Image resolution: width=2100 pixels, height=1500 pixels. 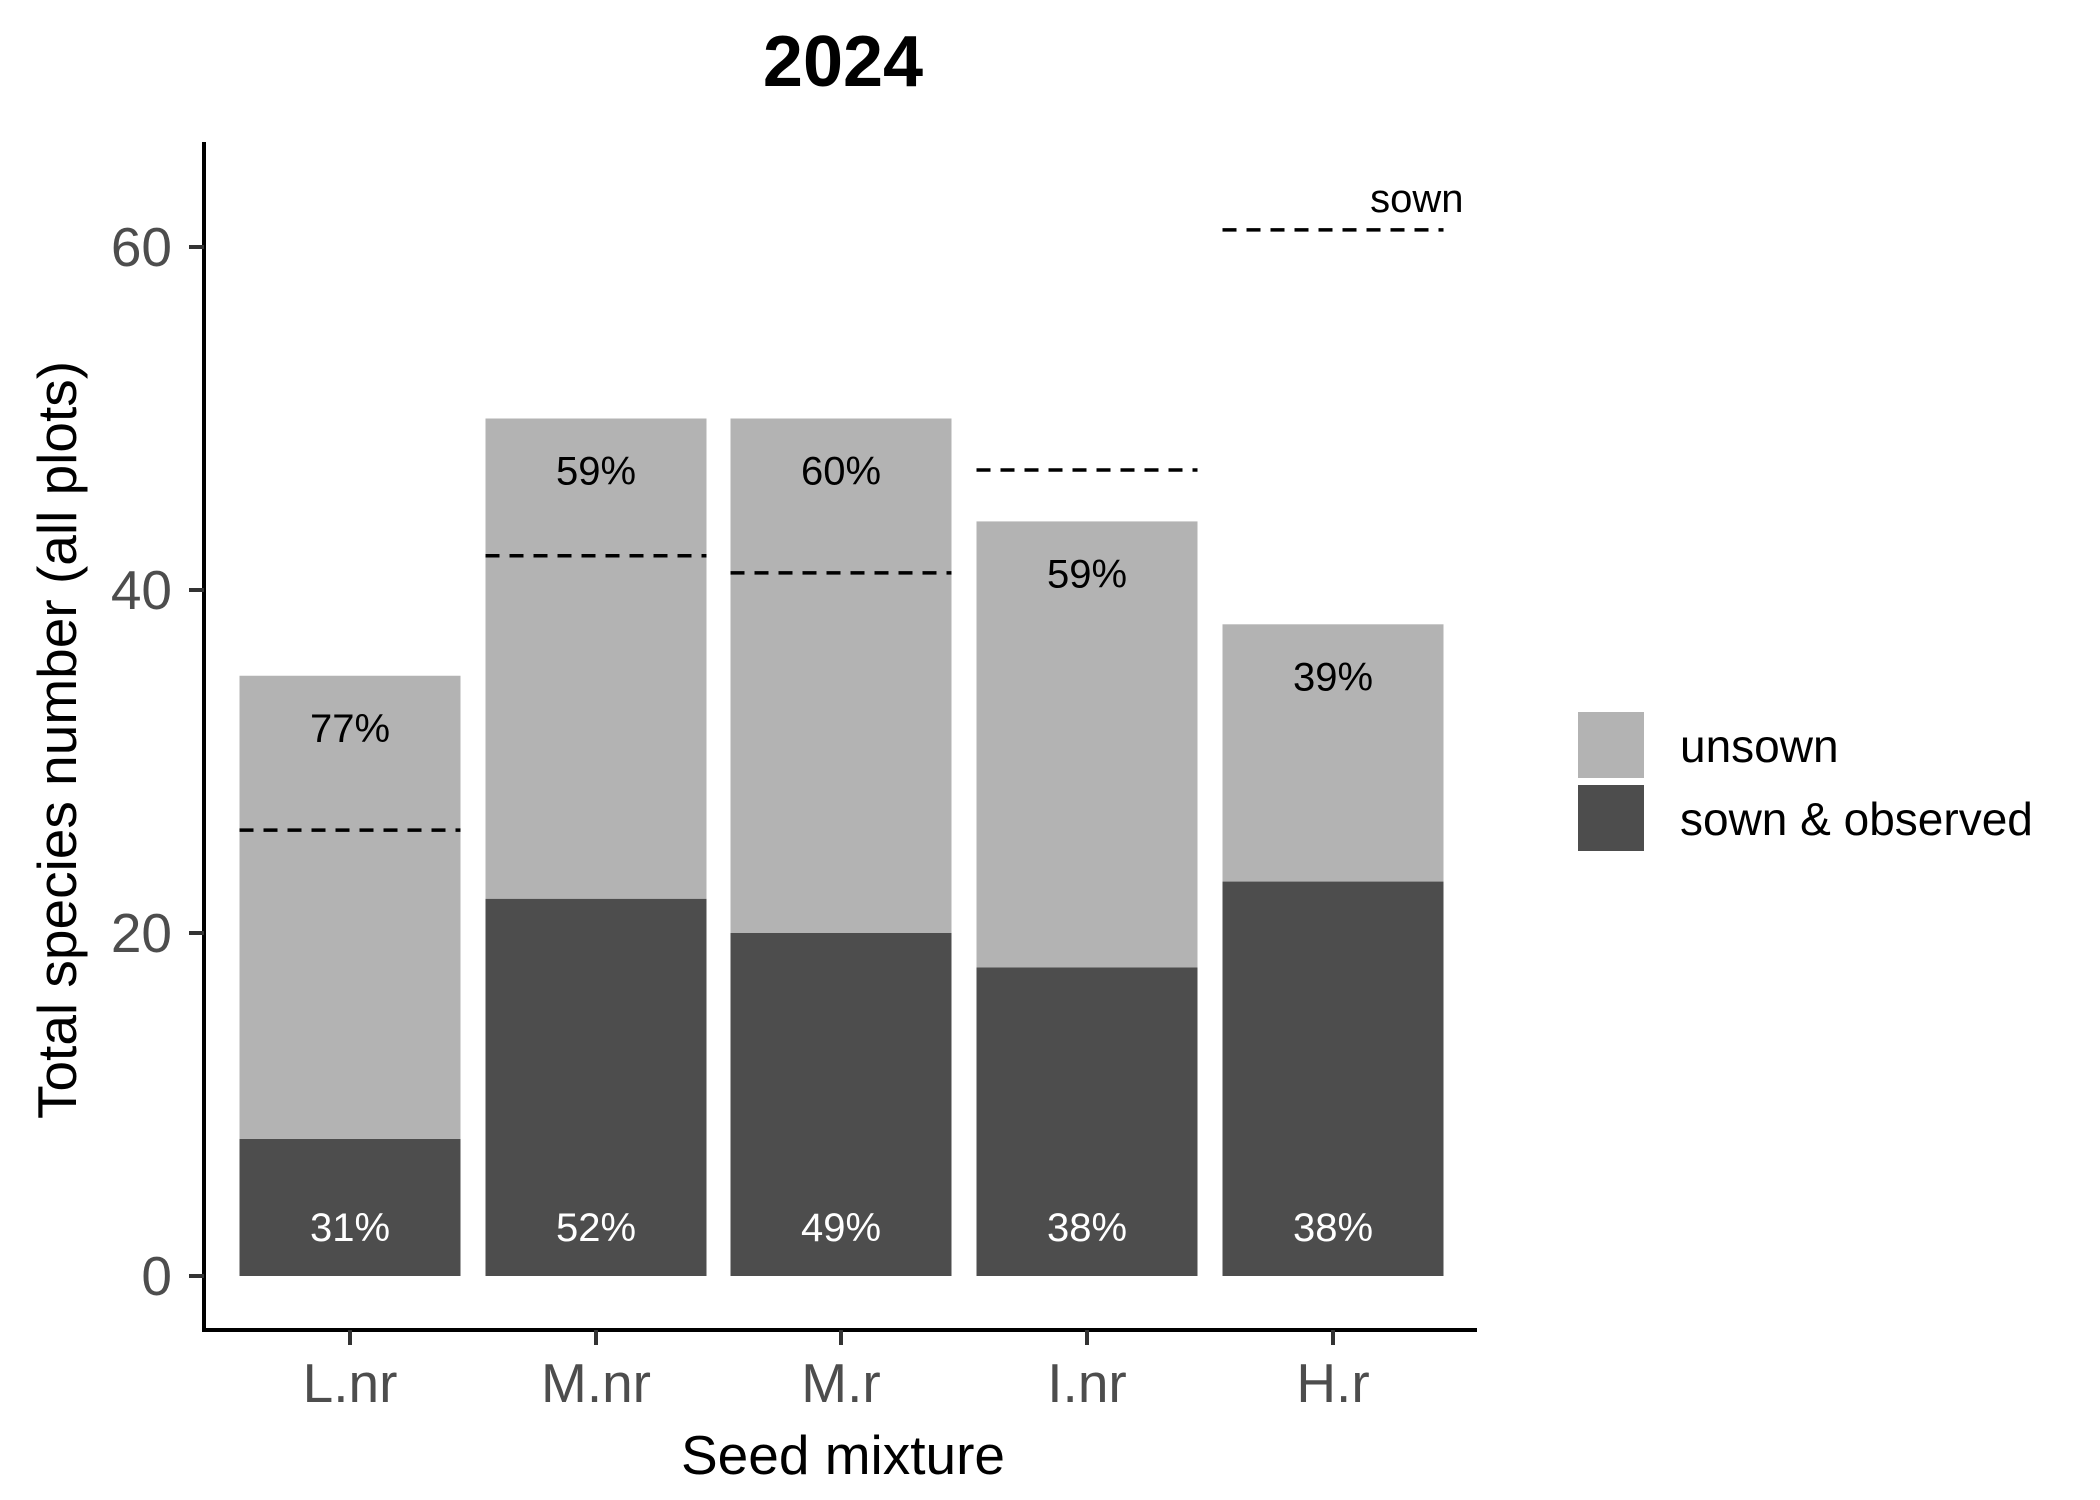 What do you see at coordinates (841, 1228) in the screenshot?
I see `label-sown-observed-M.r: 49%` at bounding box center [841, 1228].